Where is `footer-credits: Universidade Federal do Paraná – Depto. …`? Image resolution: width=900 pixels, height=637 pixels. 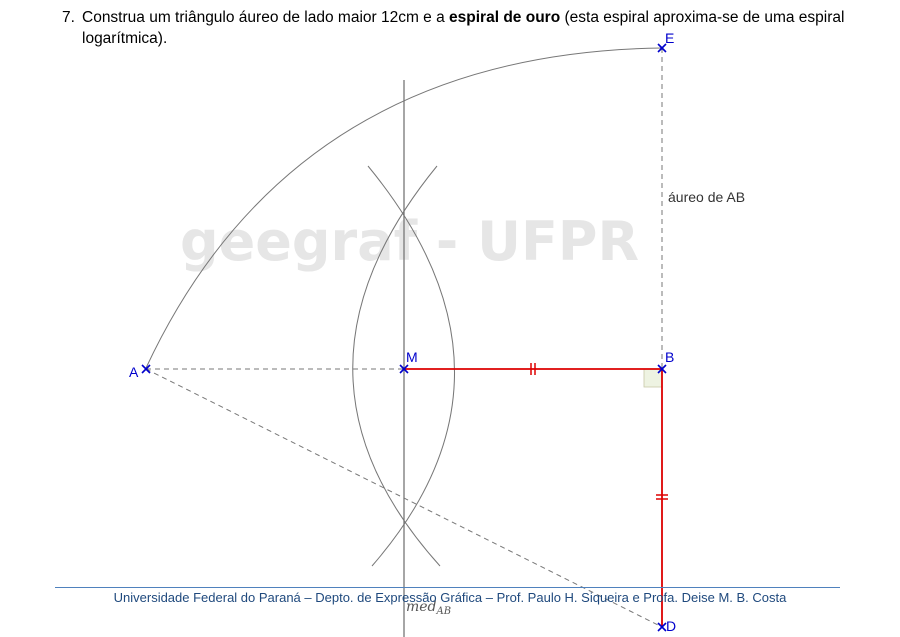 footer-credits: Universidade Federal do Paraná – Depto. … is located at coordinates (450, 597).